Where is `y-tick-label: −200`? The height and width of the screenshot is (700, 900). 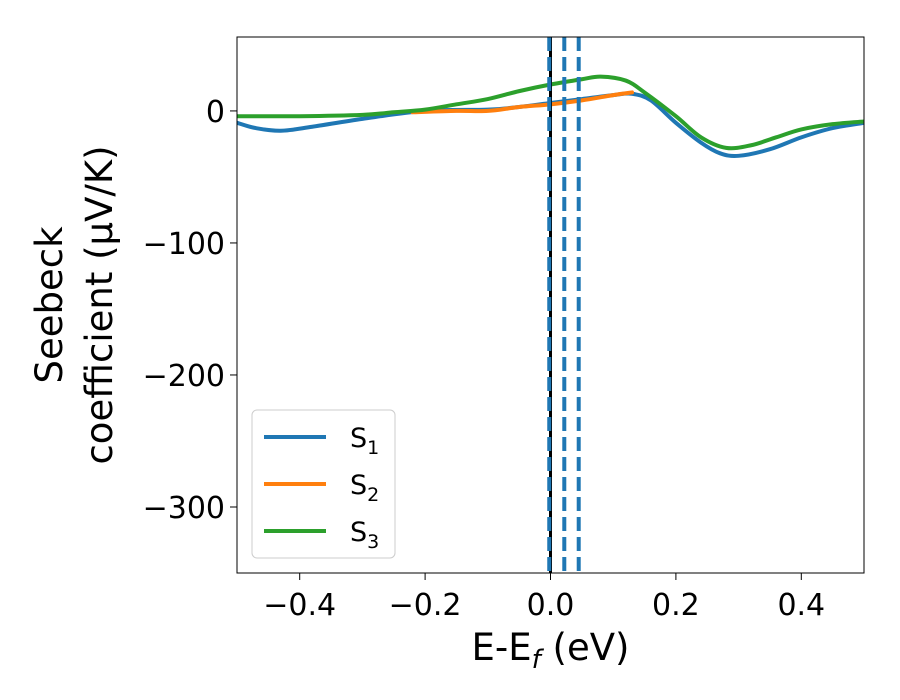 y-tick-label: −200 is located at coordinates (184, 376).